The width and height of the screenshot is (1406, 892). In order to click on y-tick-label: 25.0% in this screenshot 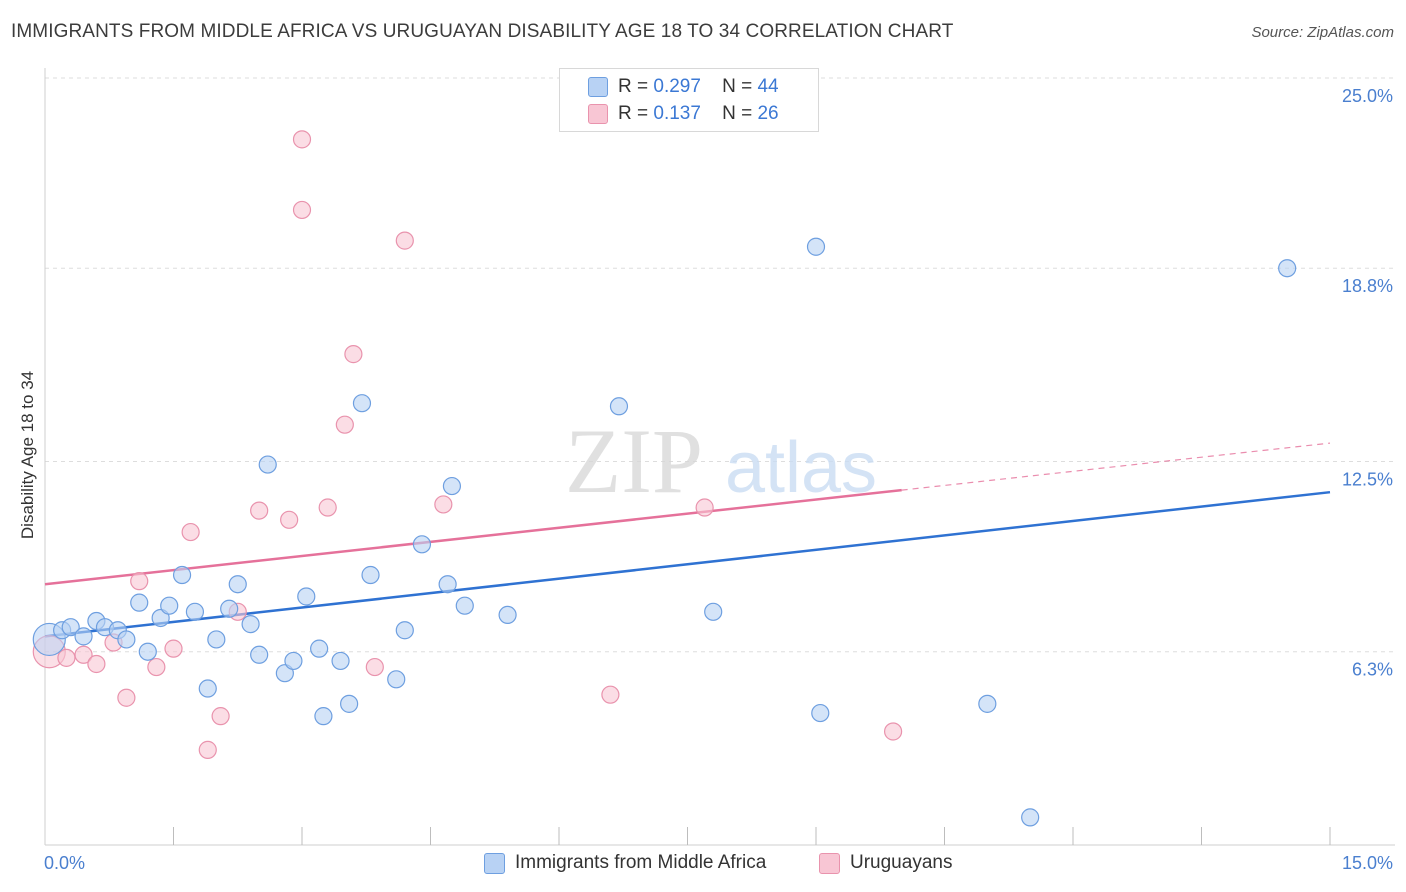, I will do `click(1367, 96)`.